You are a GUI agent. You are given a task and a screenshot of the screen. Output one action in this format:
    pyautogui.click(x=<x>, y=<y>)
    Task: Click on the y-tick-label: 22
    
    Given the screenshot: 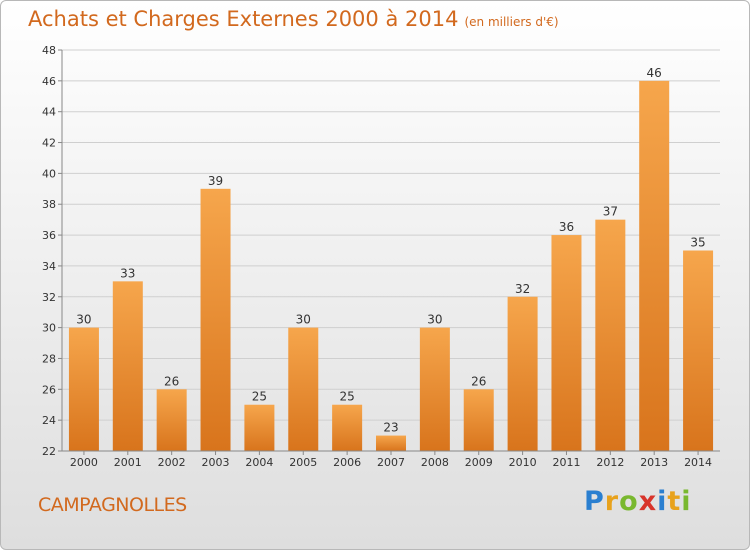 What is the action you would take?
    pyautogui.click(x=49, y=451)
    